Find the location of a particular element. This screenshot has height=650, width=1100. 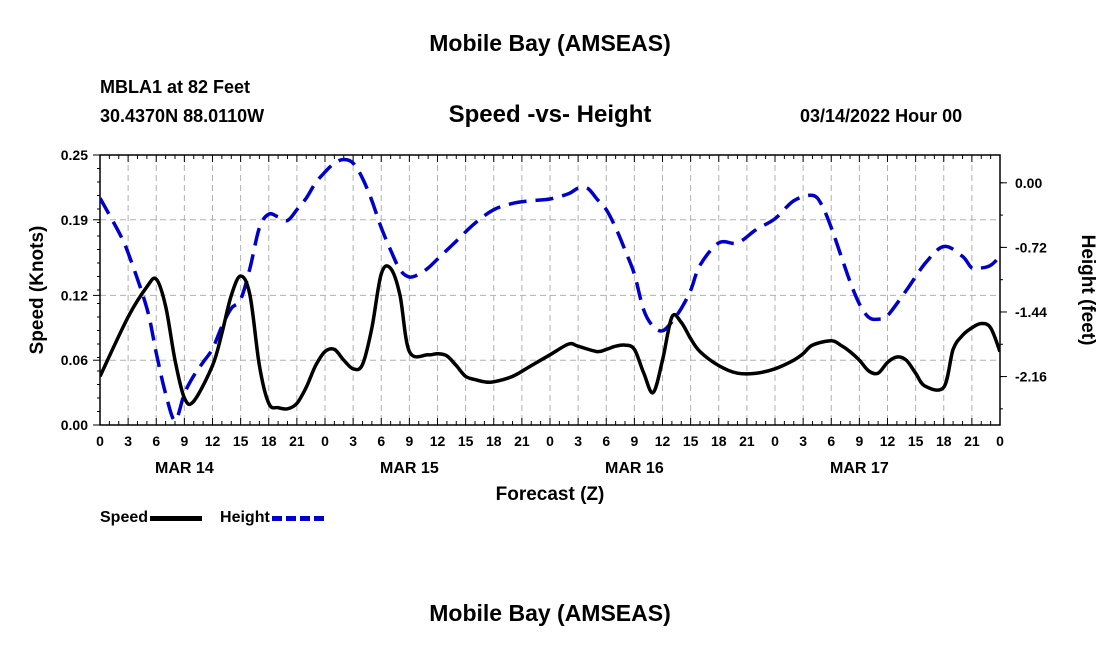

y-left-tick-label: 0.06 is located at coordinates (74, 360).